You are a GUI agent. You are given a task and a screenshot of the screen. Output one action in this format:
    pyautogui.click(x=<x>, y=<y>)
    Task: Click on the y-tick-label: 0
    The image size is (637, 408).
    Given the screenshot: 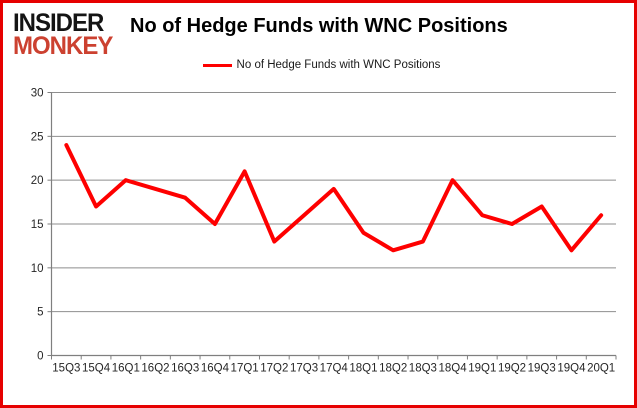 What is the action you would take?
    pyautogui.click(x=40, y=357)
    